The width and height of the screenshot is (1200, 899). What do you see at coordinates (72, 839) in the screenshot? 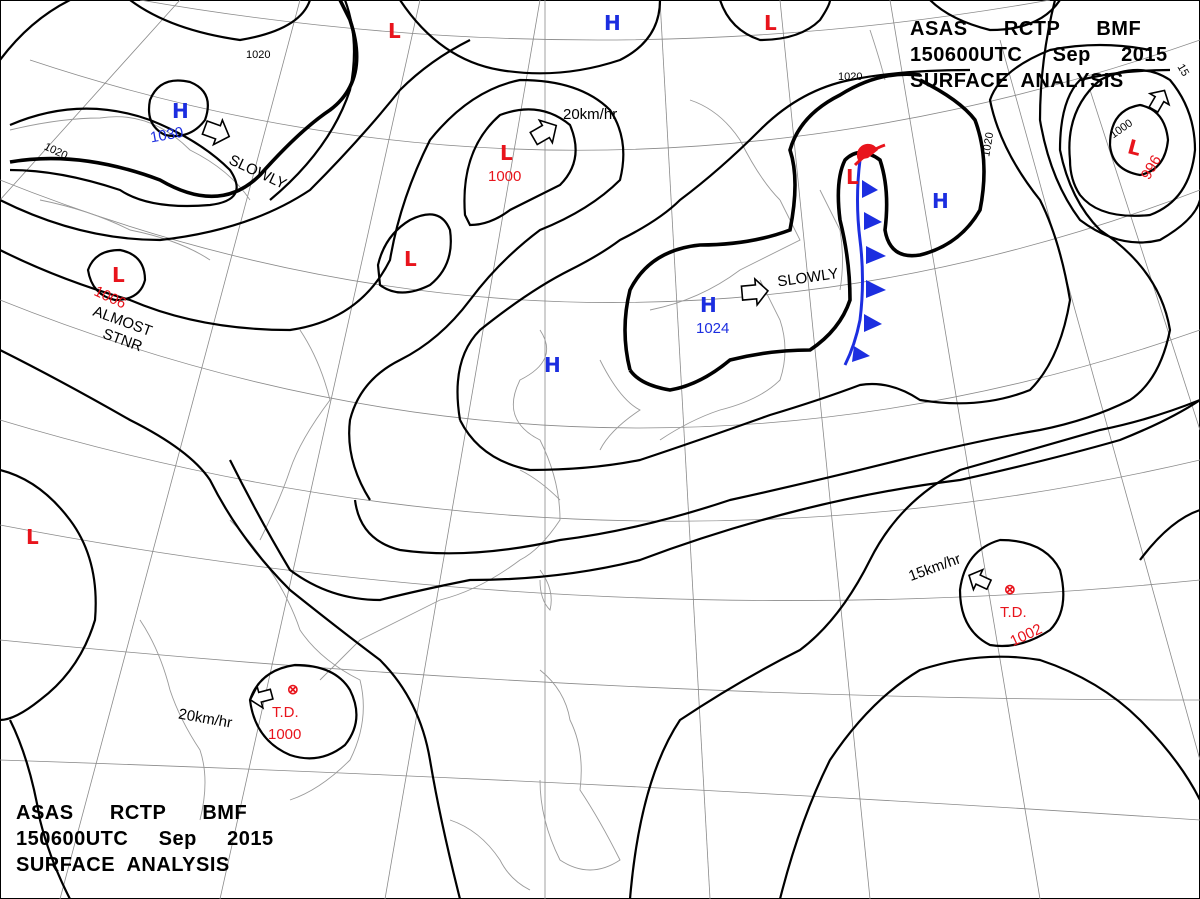
I see `footer-time: 150600UTC` at bounding box center [72, 839].